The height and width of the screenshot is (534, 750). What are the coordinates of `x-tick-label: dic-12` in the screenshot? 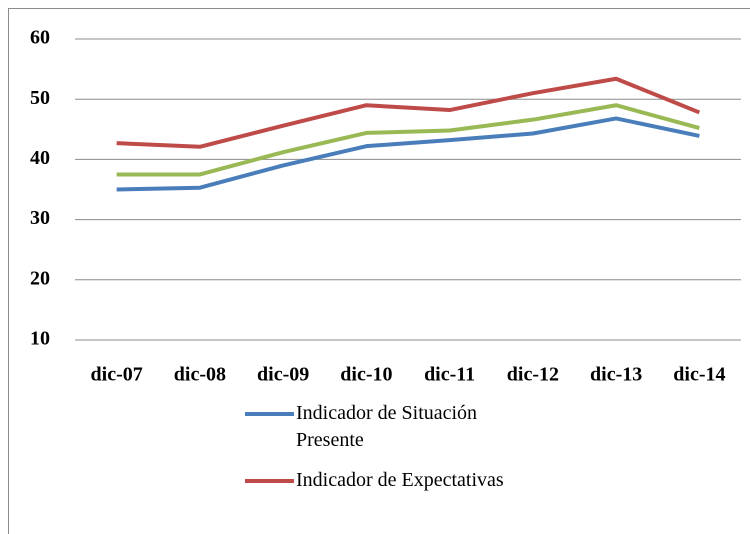 It's located at (533, 375).